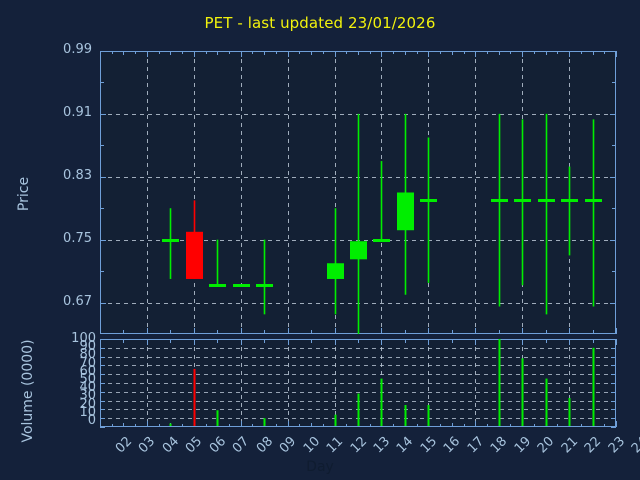 The width and height of the screenshot is (640, 480). What do you see at coordinates (83, 338) in the screenshot?
I see `volume-tick-label: 100` at bounding box center [83, 338].